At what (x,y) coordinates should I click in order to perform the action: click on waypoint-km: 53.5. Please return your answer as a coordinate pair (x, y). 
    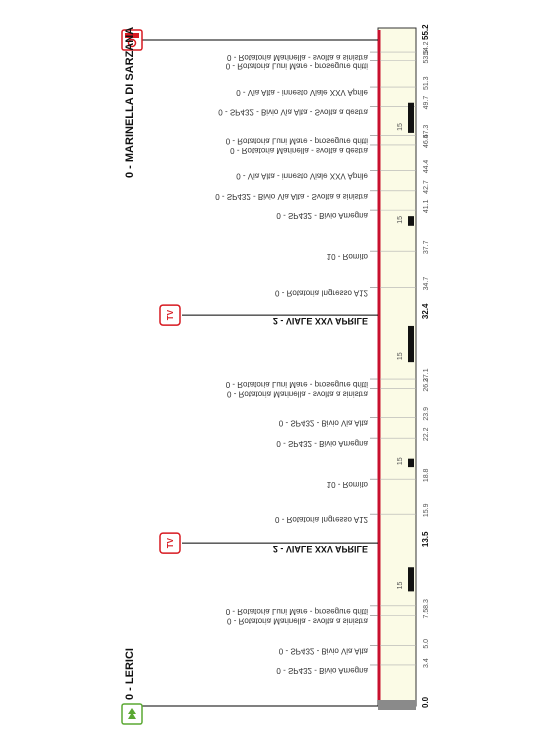
    Looking at the image, I should click on (426, 57).